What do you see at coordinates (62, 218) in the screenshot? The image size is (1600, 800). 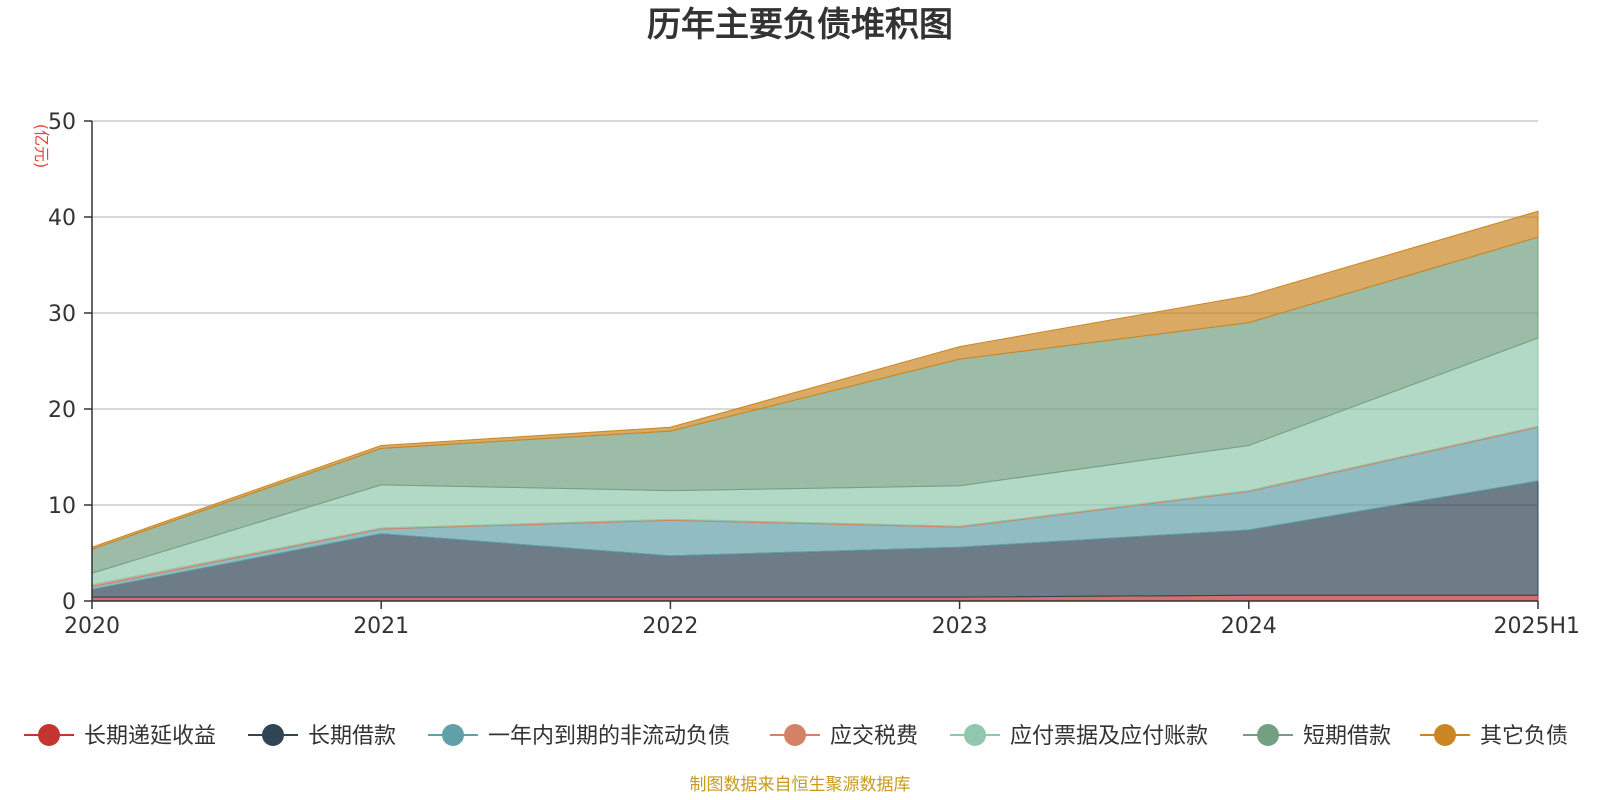 I see `y-tick-label: 40` at bounding box center [62, 218].